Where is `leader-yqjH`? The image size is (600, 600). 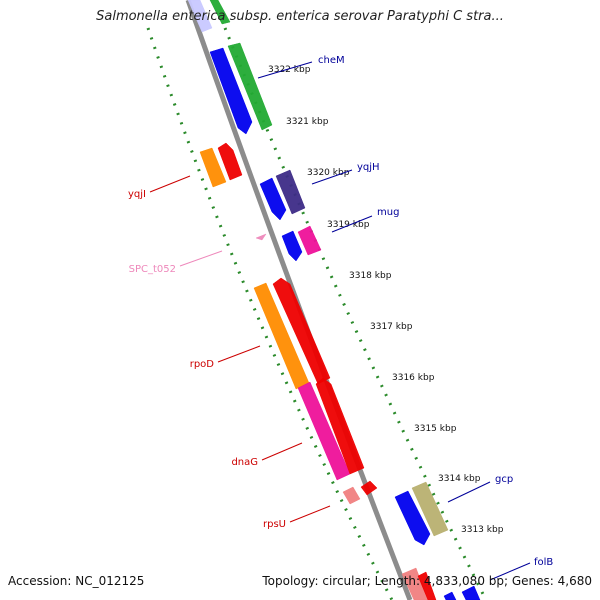
leader-yqjH is located at coordinates (332, 177).